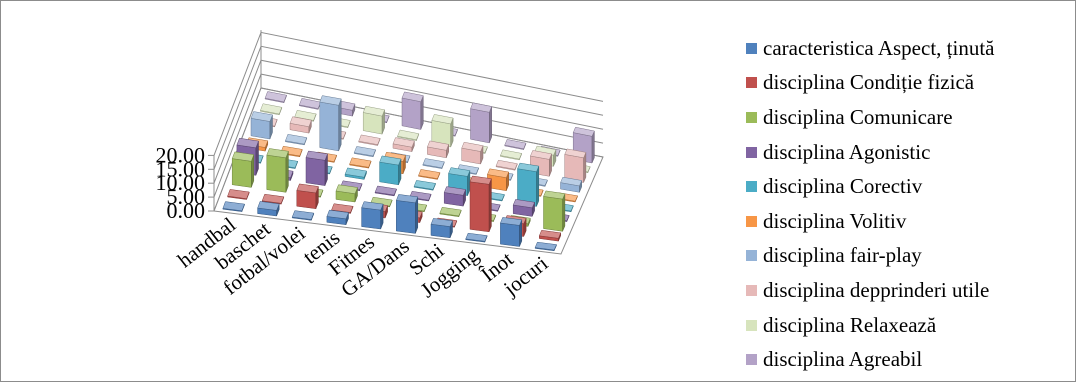 This screenshot has height=383, width=1077. What do you see at coordinates (847, 151) in the screenshot?
I see `legend-label: disciplina Agonistic` at bounding box center [847, 151].